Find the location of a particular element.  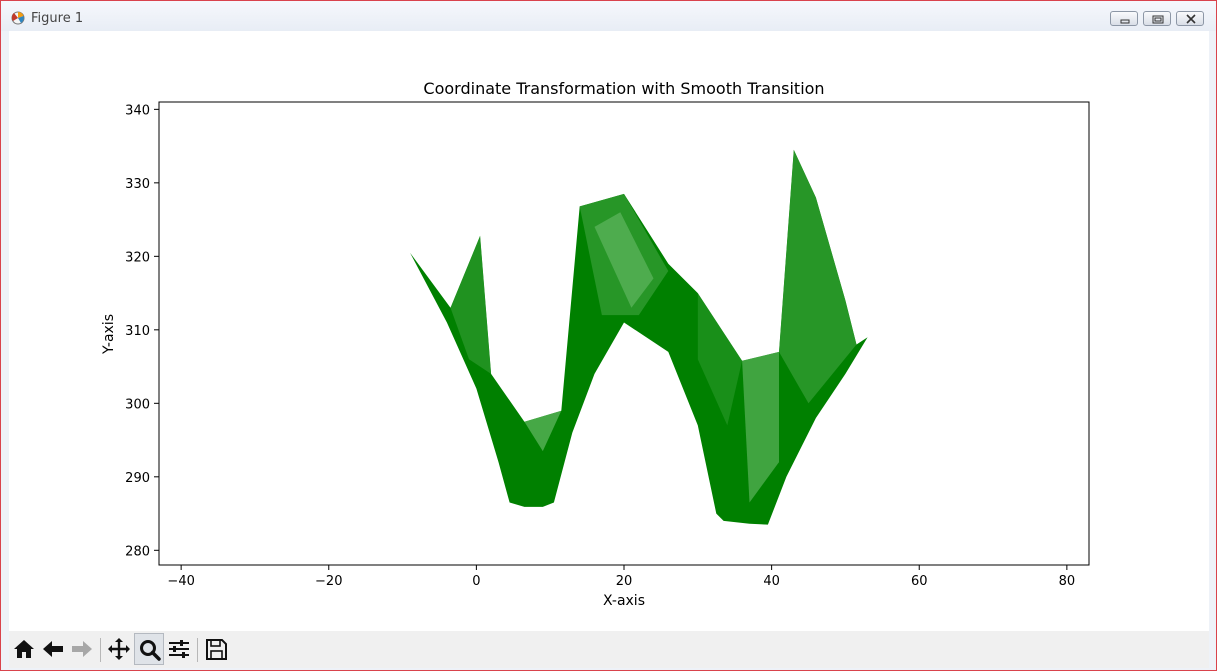

maximize-button is located at coordinates (1157, 18).